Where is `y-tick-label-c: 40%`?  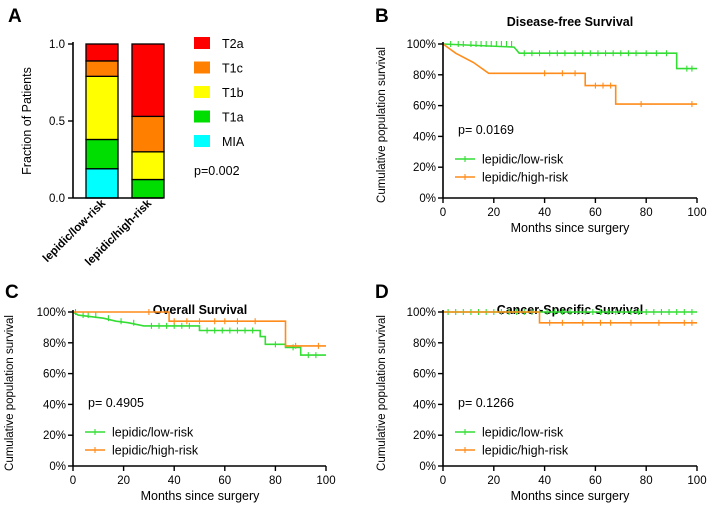 y-tick-label-c: 40% is located at coordinates (54, 405).